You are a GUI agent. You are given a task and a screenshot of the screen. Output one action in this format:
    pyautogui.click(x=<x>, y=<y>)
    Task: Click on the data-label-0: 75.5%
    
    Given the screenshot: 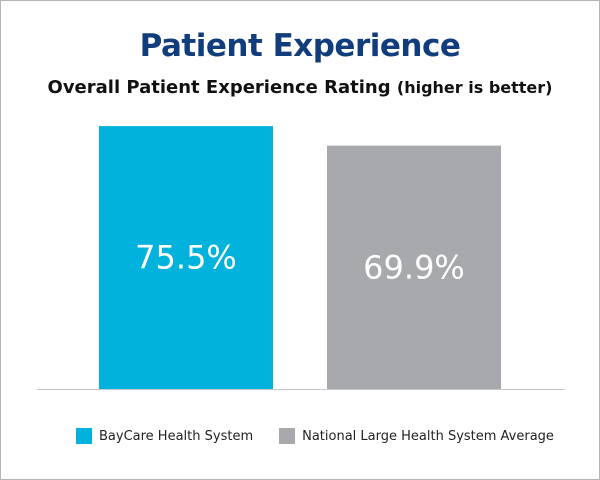 What is the action you would take?
    pyautogui.click(x=186, y=258)
    